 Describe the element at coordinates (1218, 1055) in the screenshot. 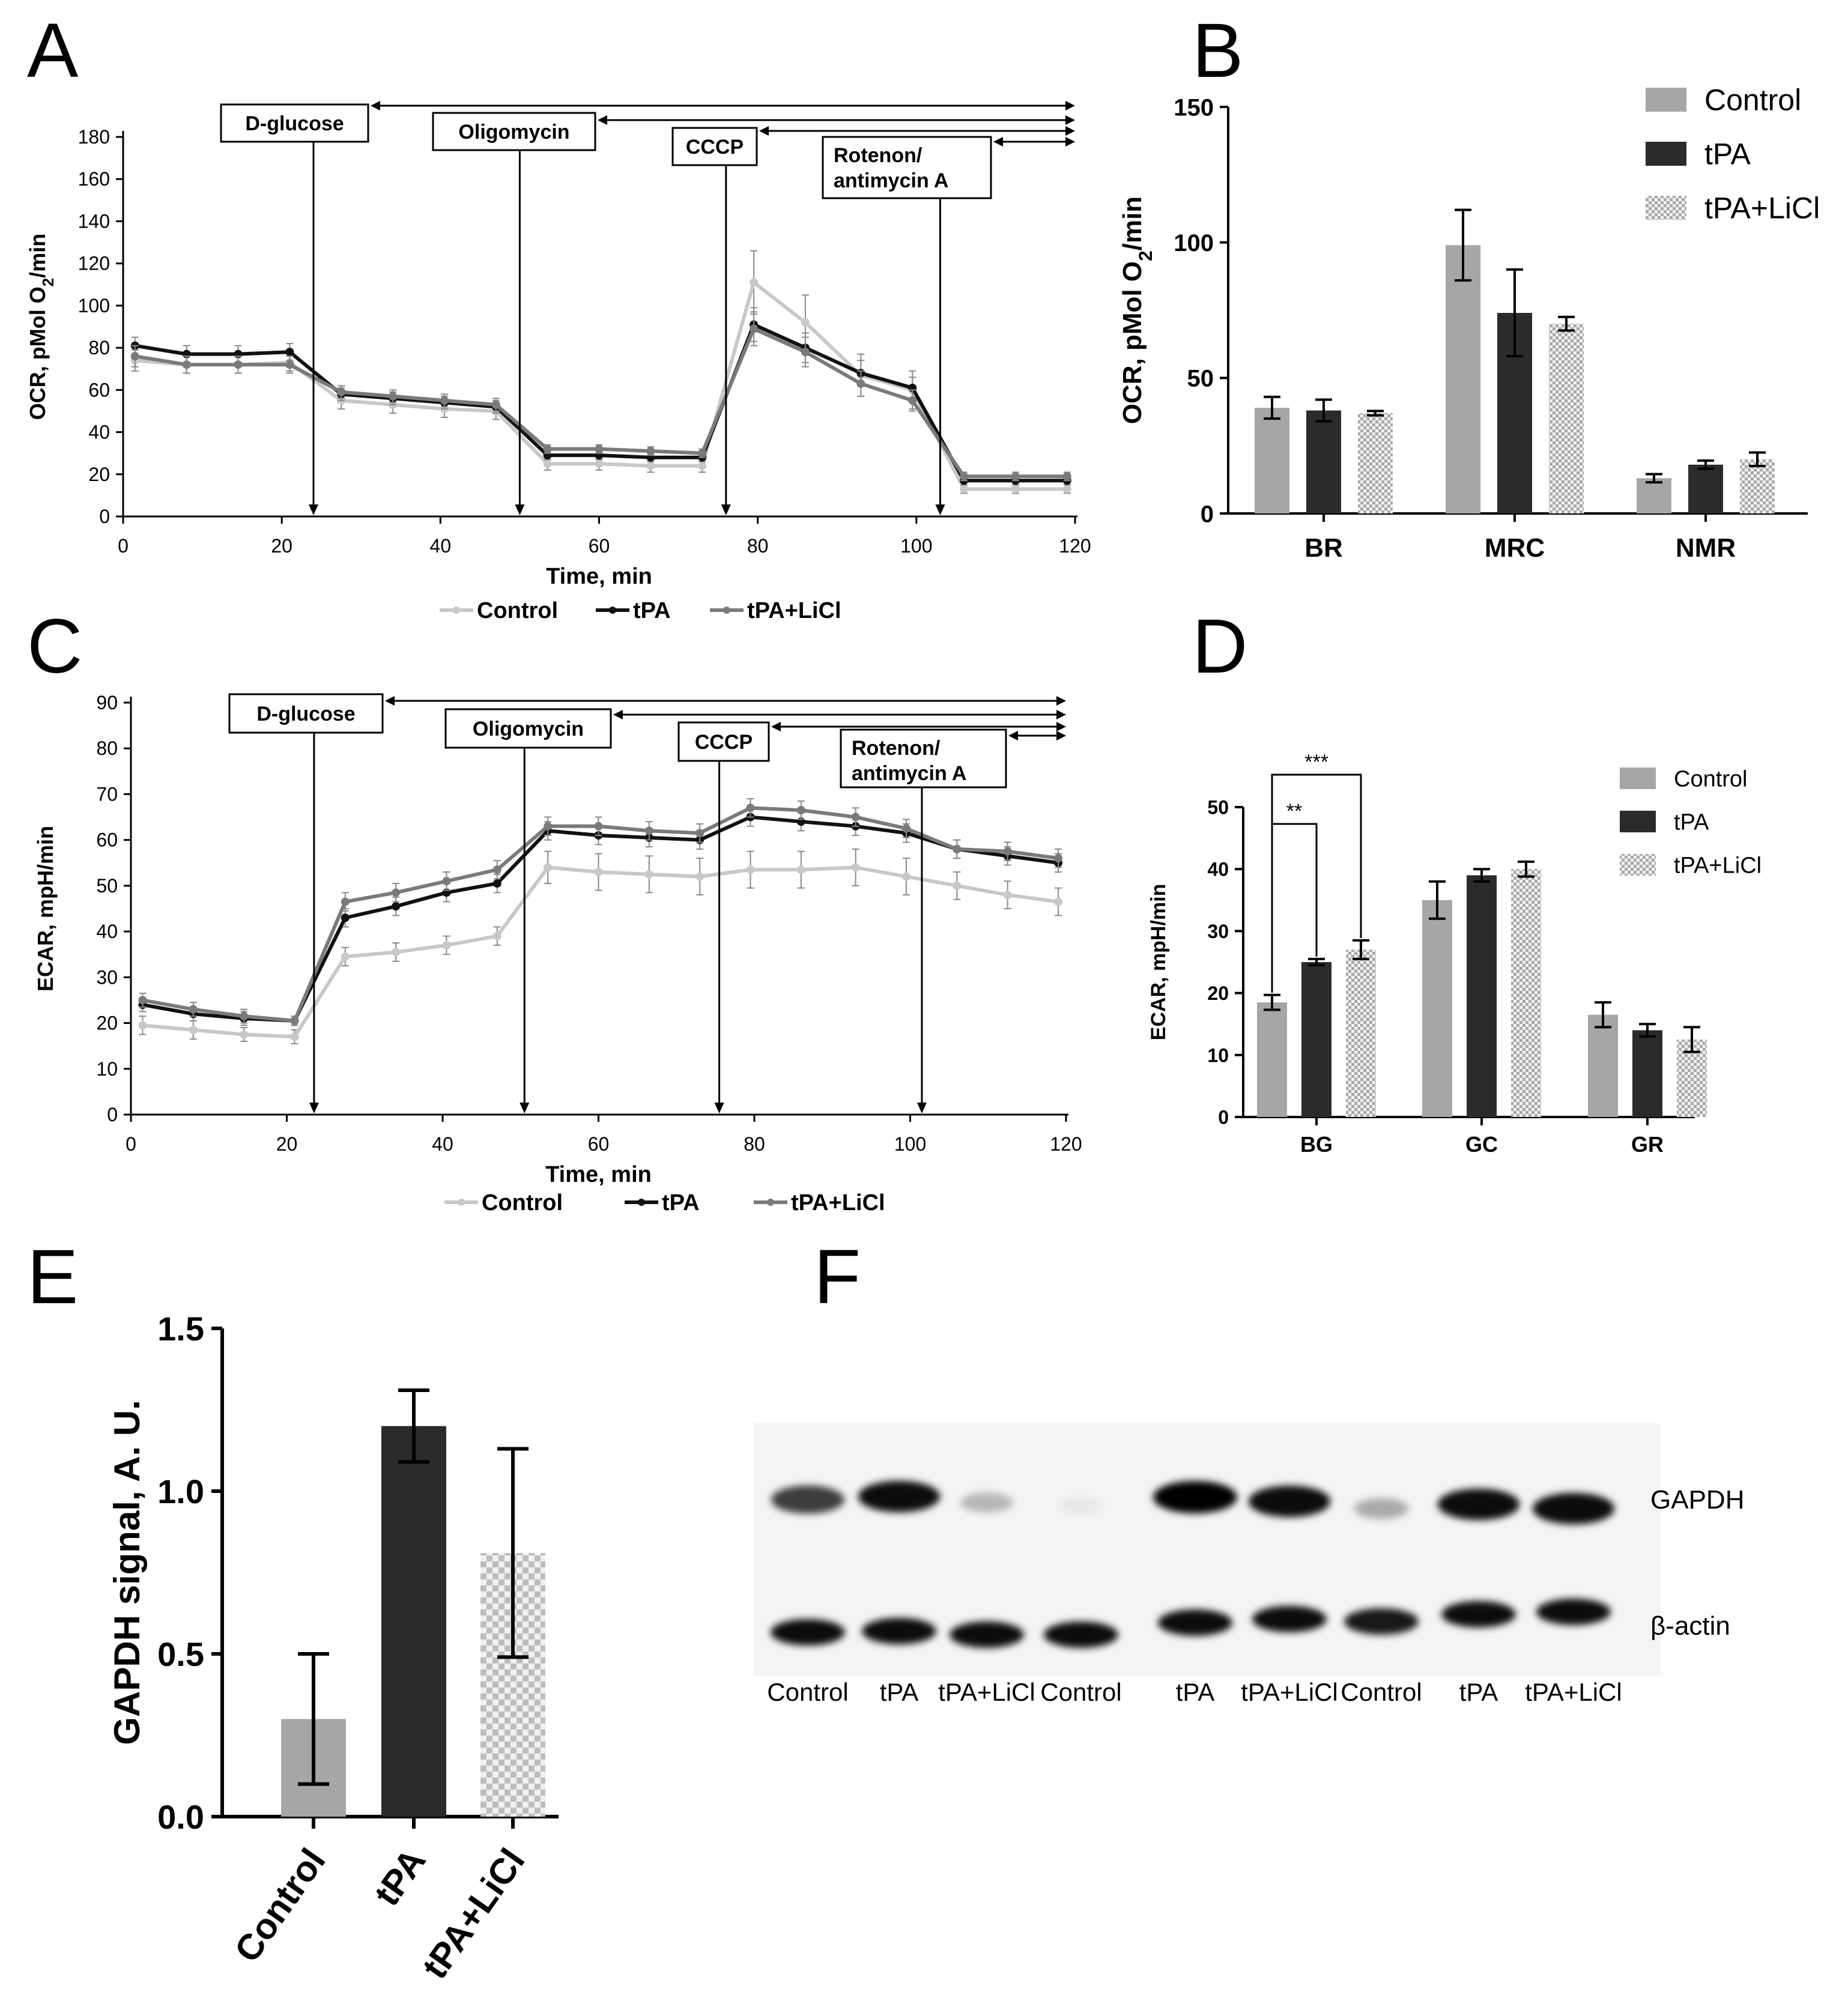

I see `y-tick-label: 10` at that location.